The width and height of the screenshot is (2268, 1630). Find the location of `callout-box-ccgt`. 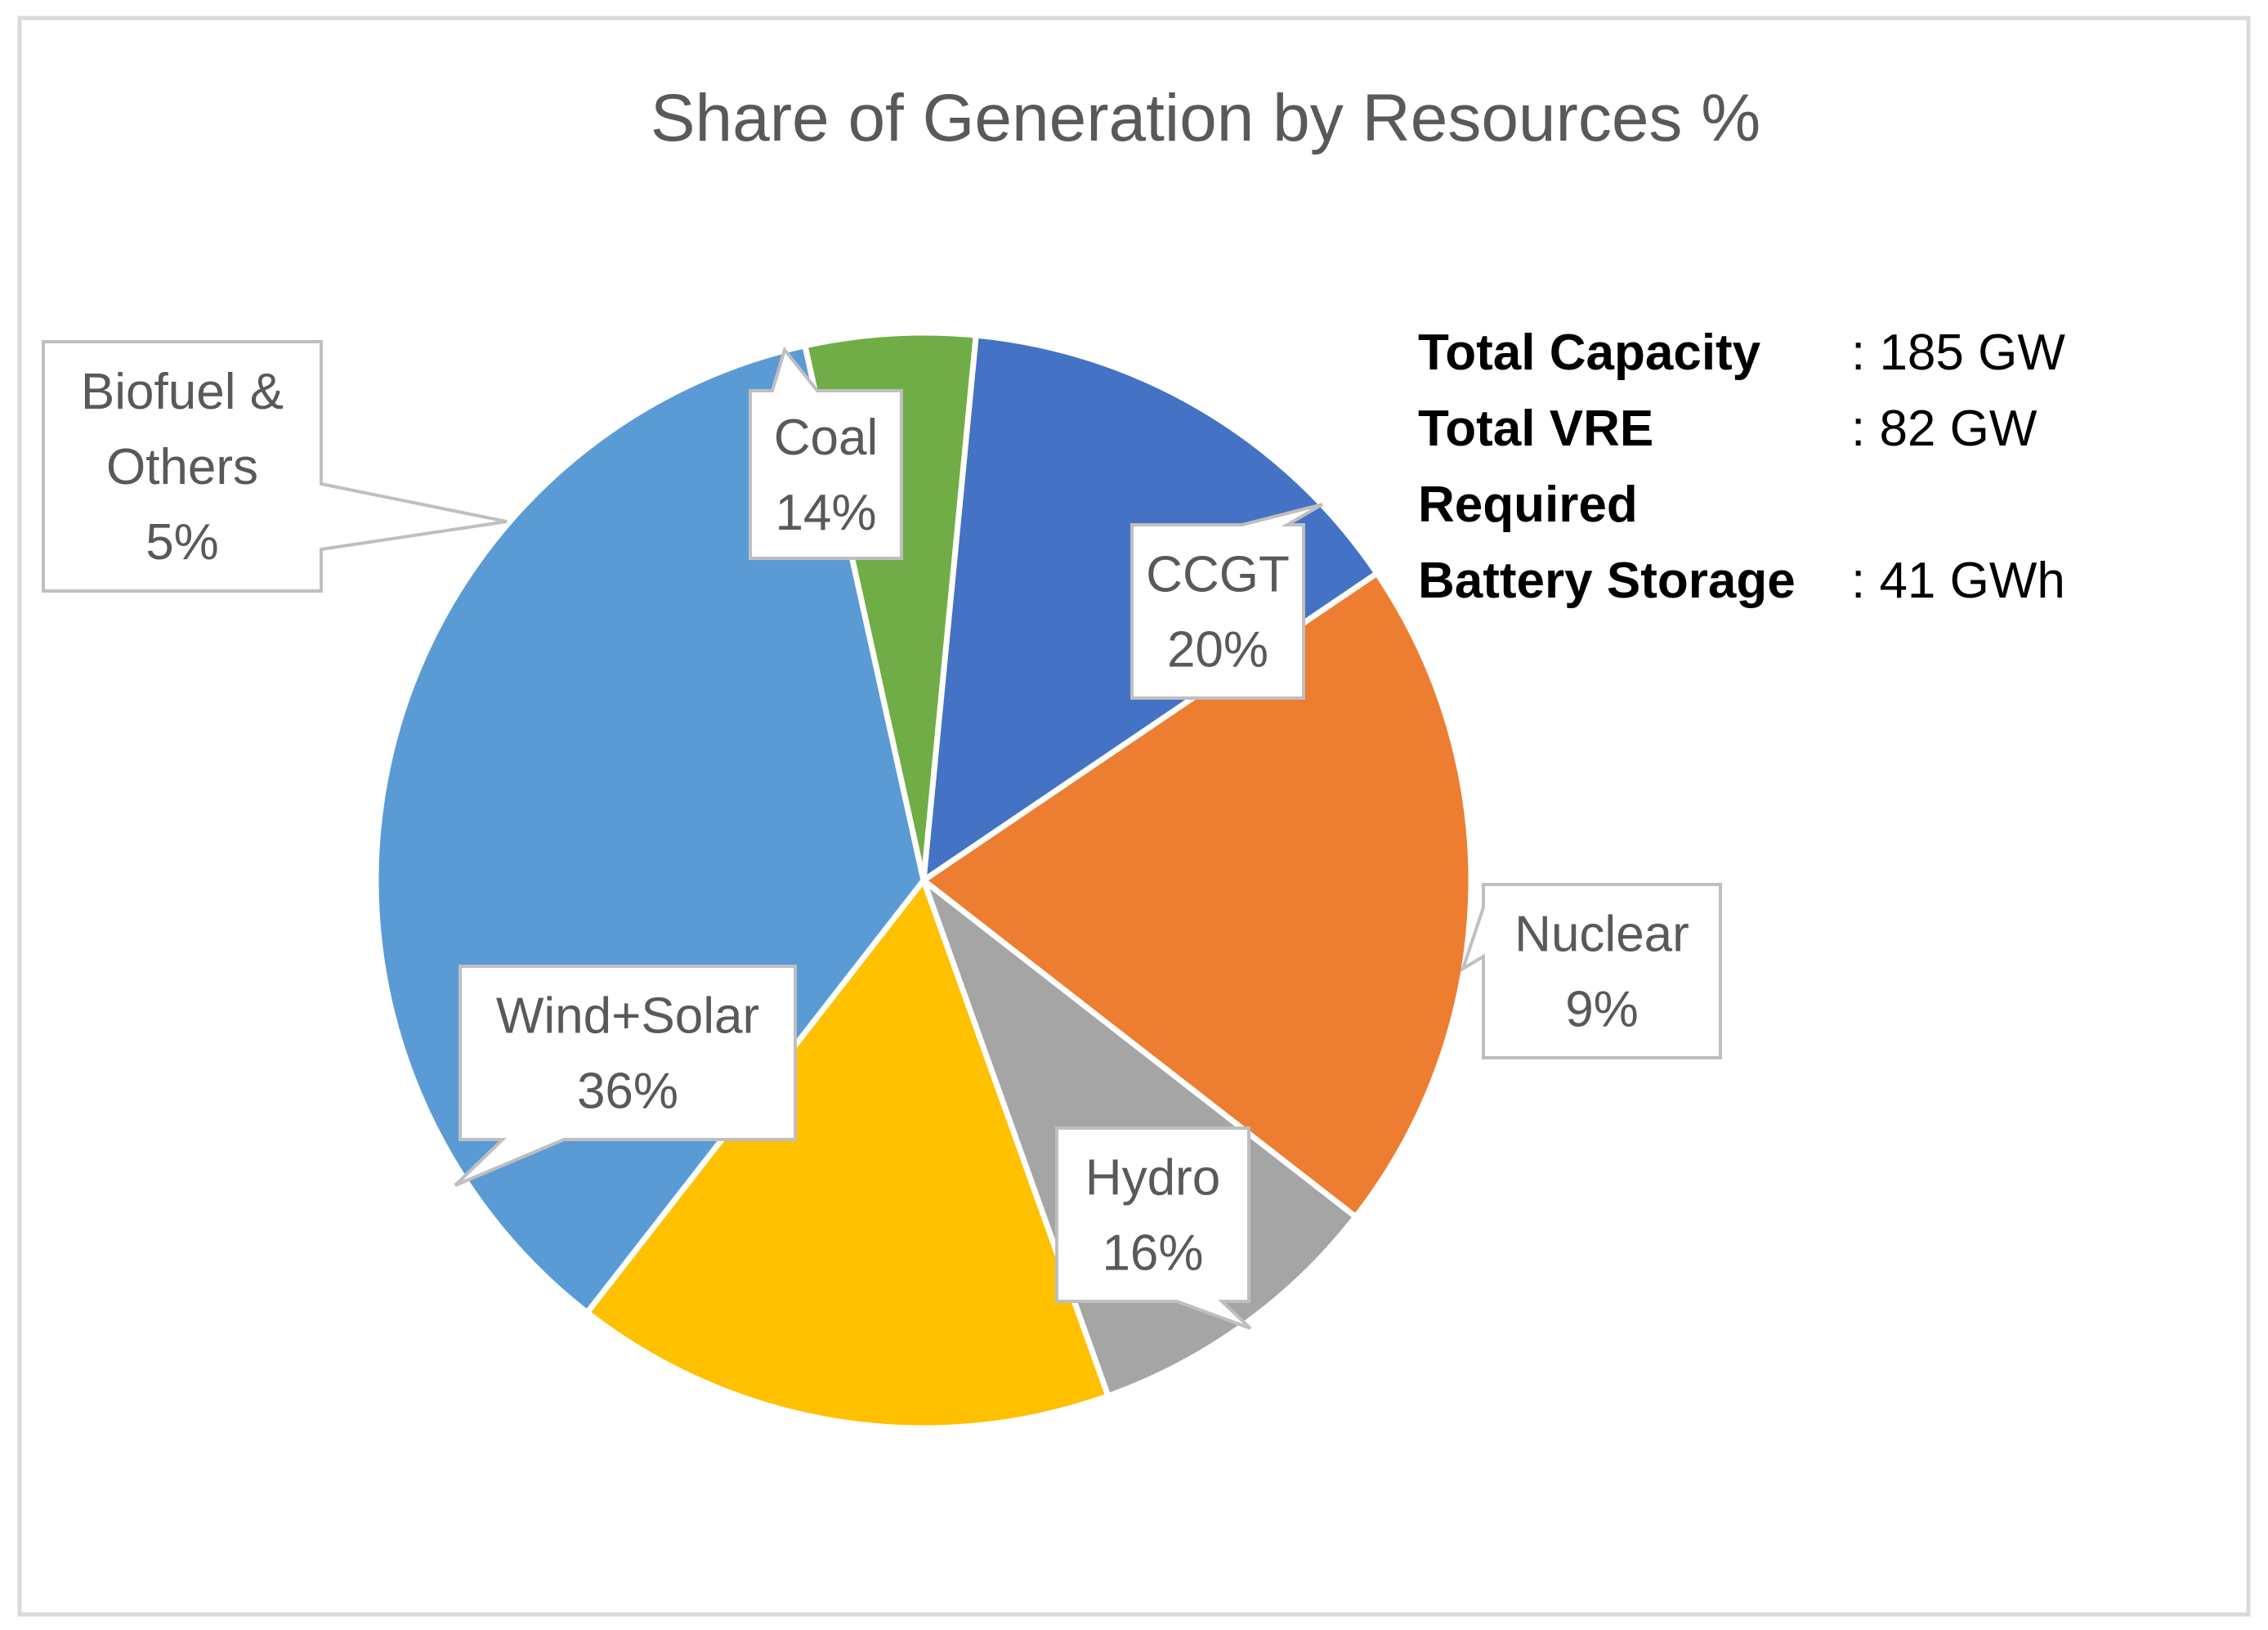

callout-box-ccgt is located at coordinates (1227, 602).